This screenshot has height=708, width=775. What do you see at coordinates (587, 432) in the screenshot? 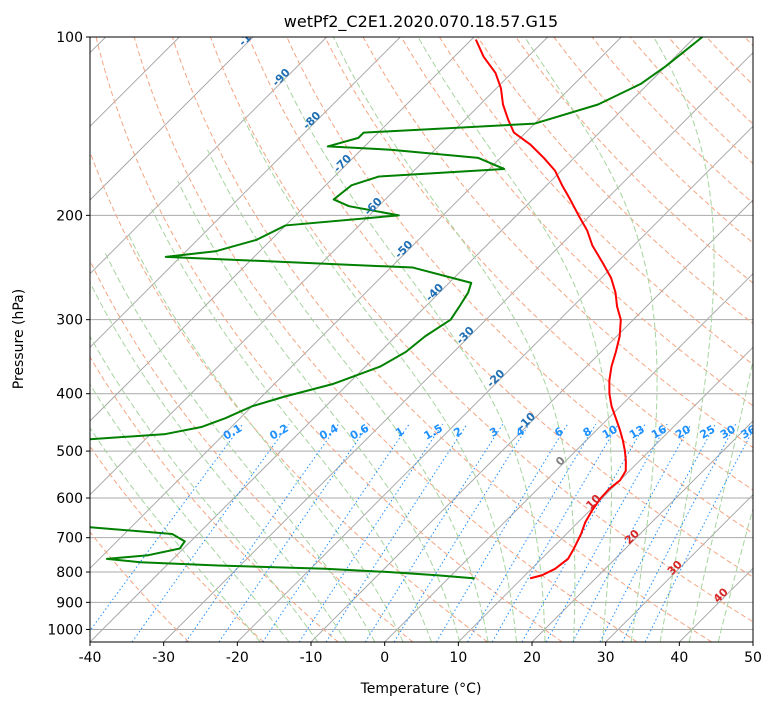
I see `mixing-ratio-label: 8` at bounding box center [587, 432].